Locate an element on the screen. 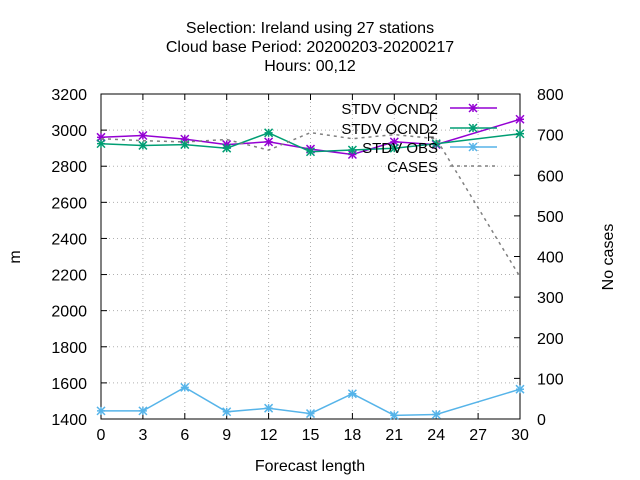 This screenshot has height=480, width=640. legend-label: CASES is located at coordinates (412, 167).